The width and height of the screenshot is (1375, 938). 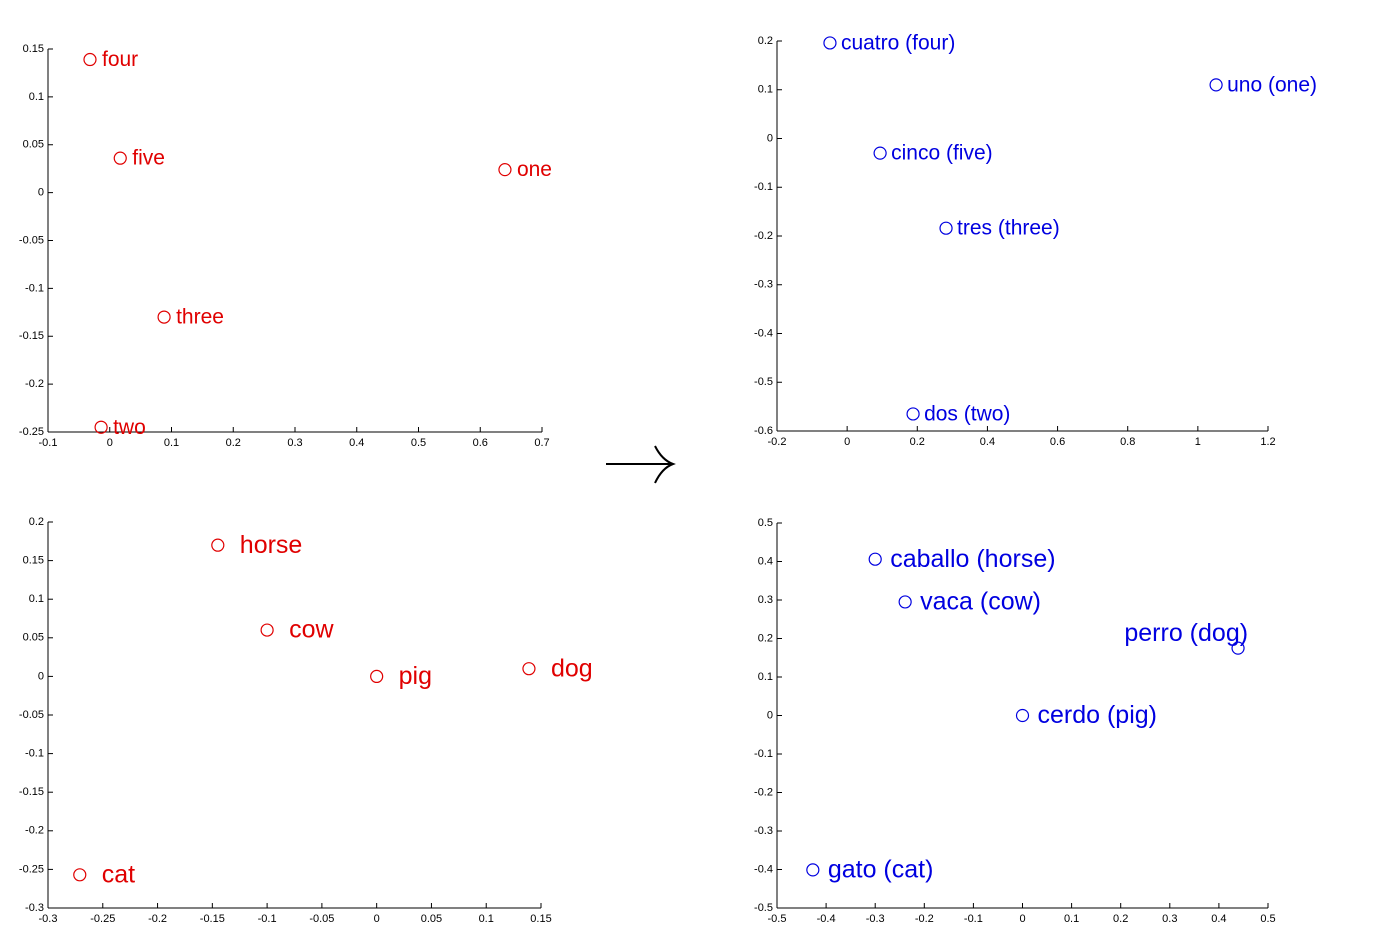 I want to click on x-tick-label: -0.05, so click(x=321, y=919).